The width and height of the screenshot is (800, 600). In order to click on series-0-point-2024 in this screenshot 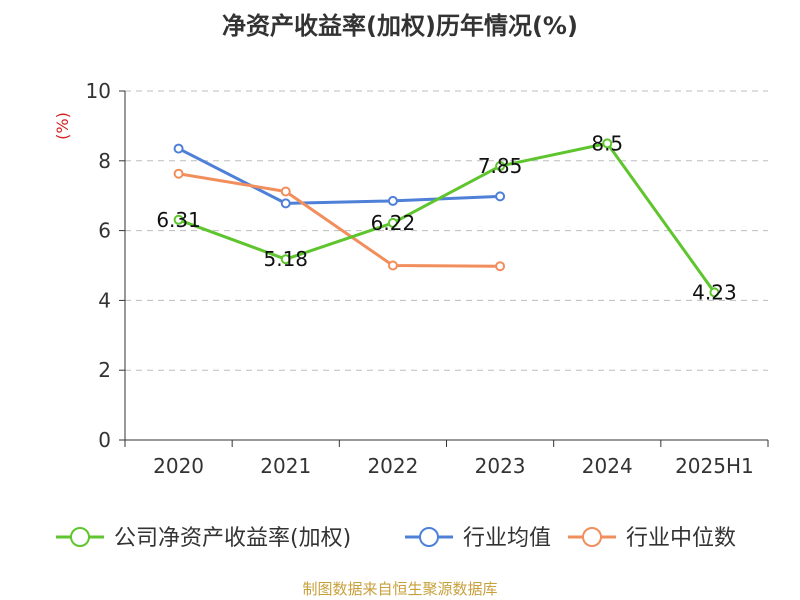, I will do `click(607, 143)`.